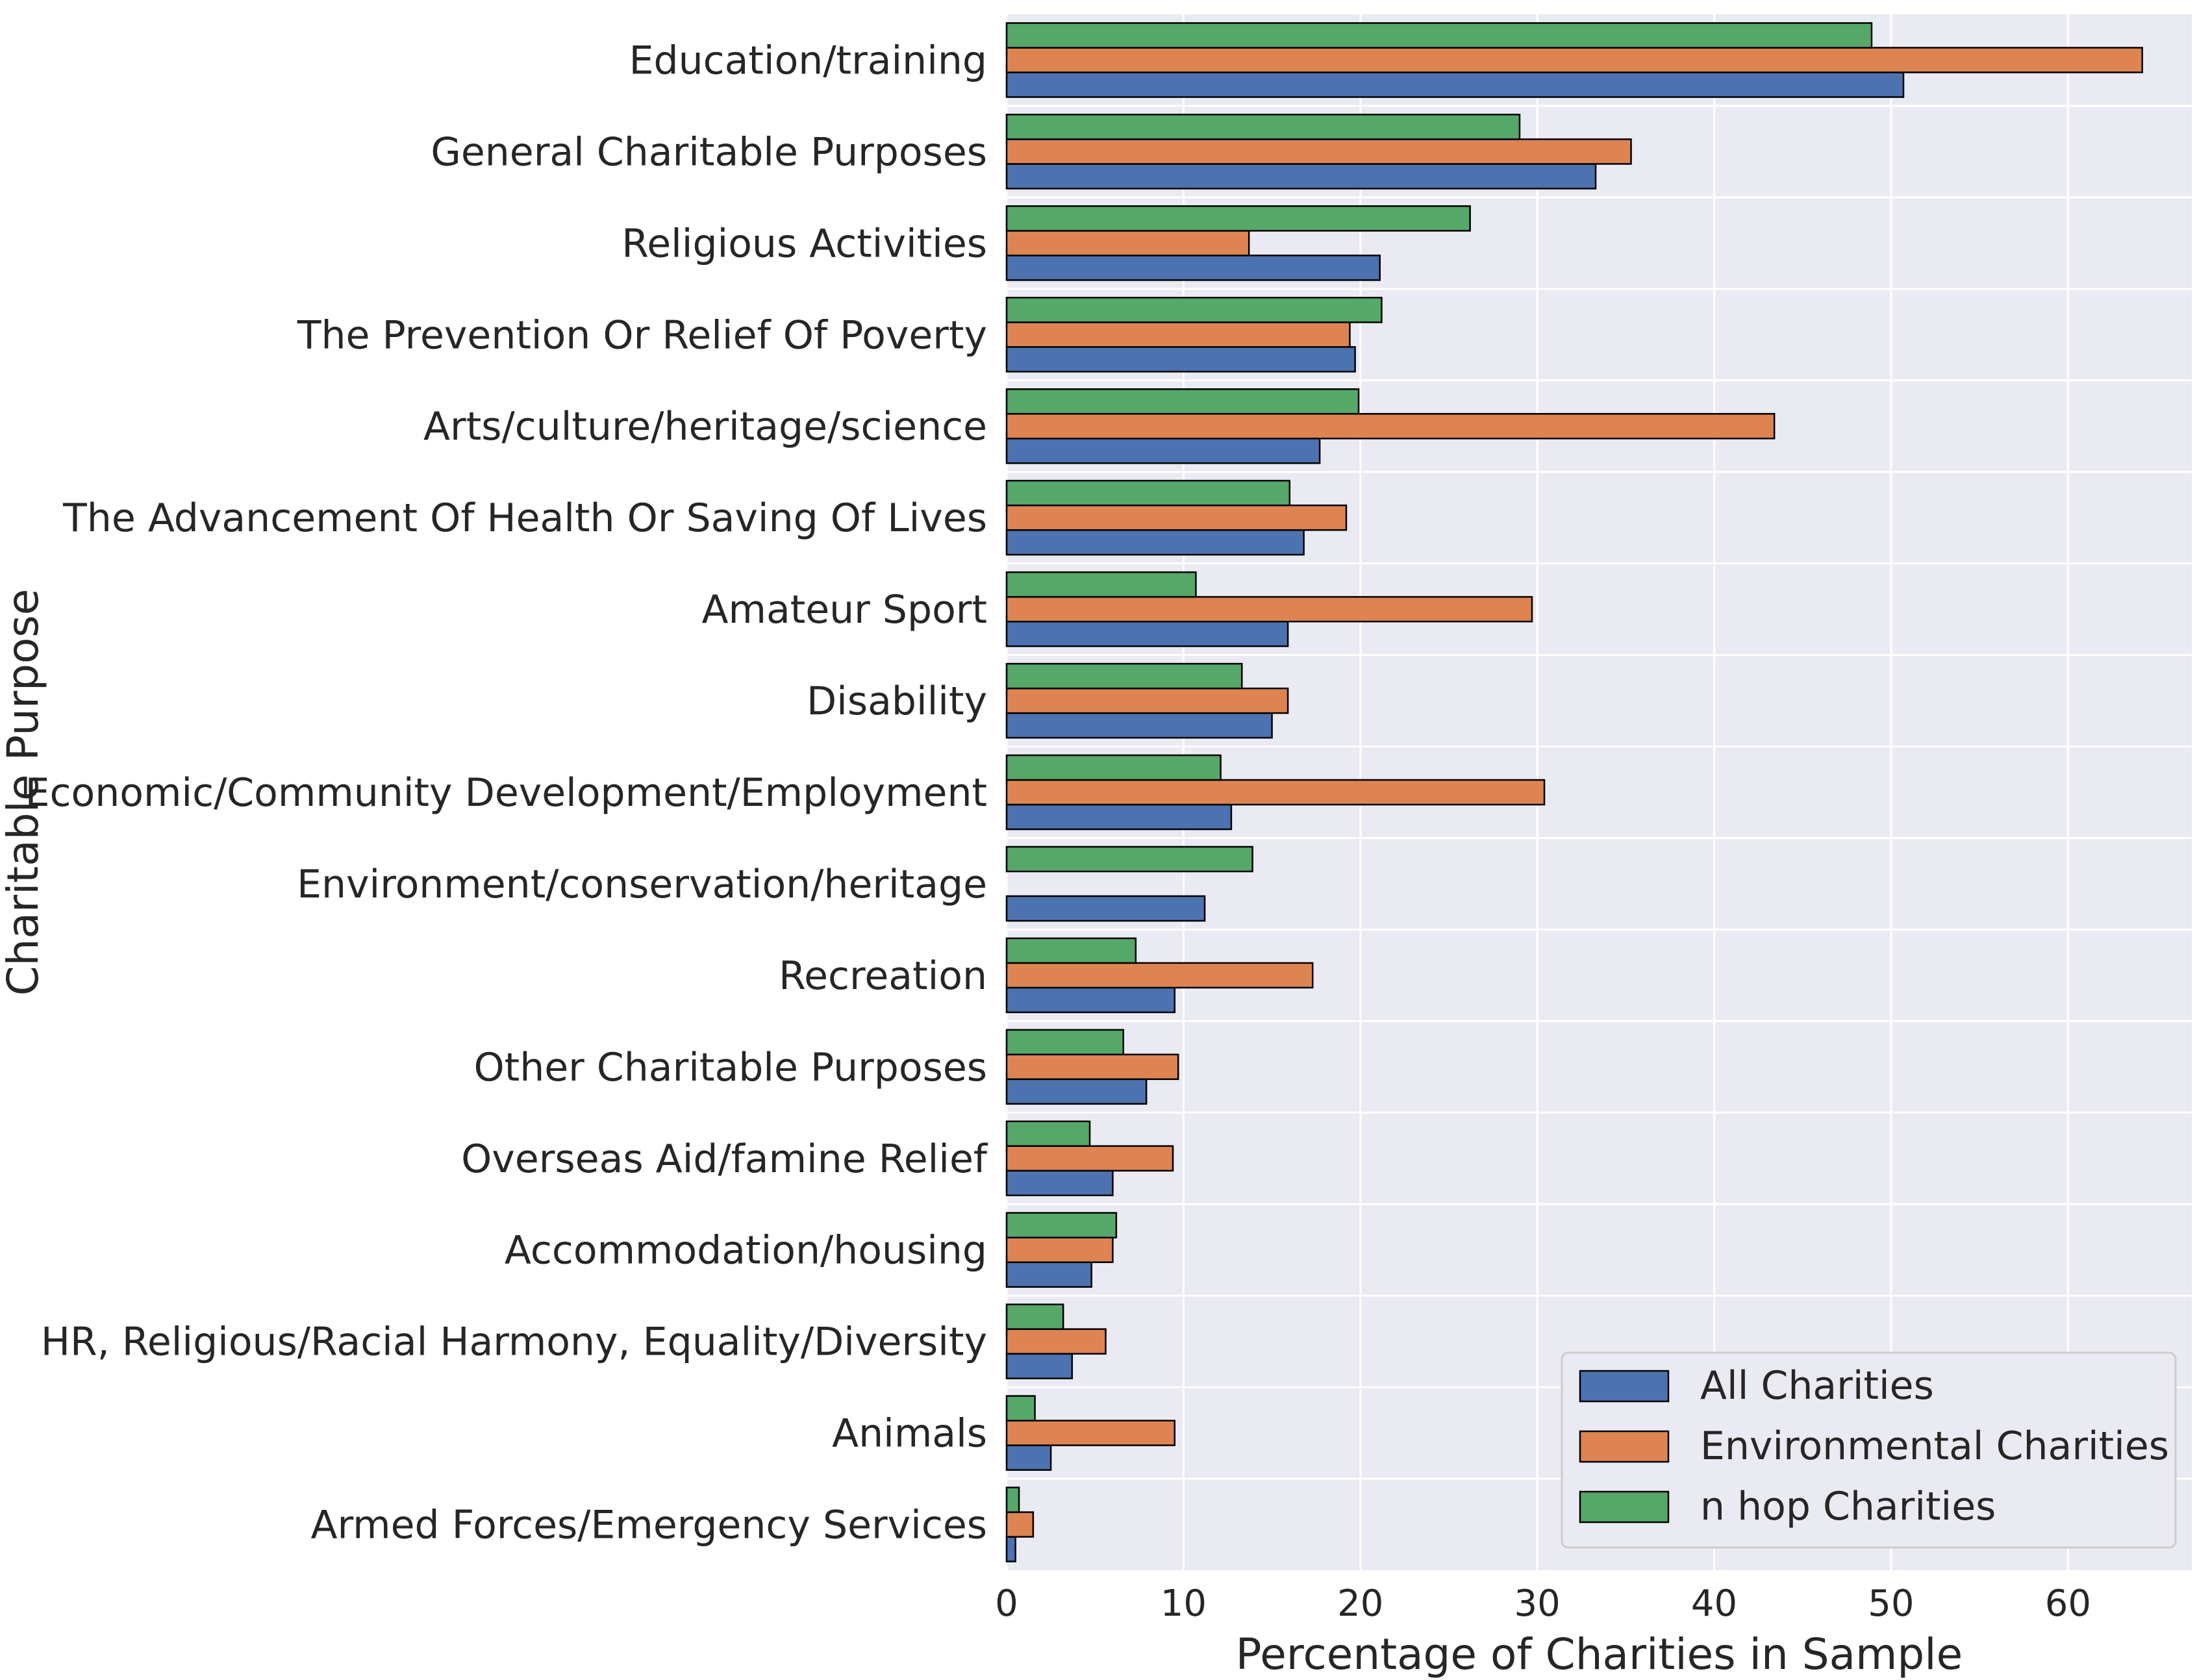  Describe the element at coordinates (642, 335) in the screenshot. I see `category-label: The Prevention Or Relief Of Poverty` at that location.